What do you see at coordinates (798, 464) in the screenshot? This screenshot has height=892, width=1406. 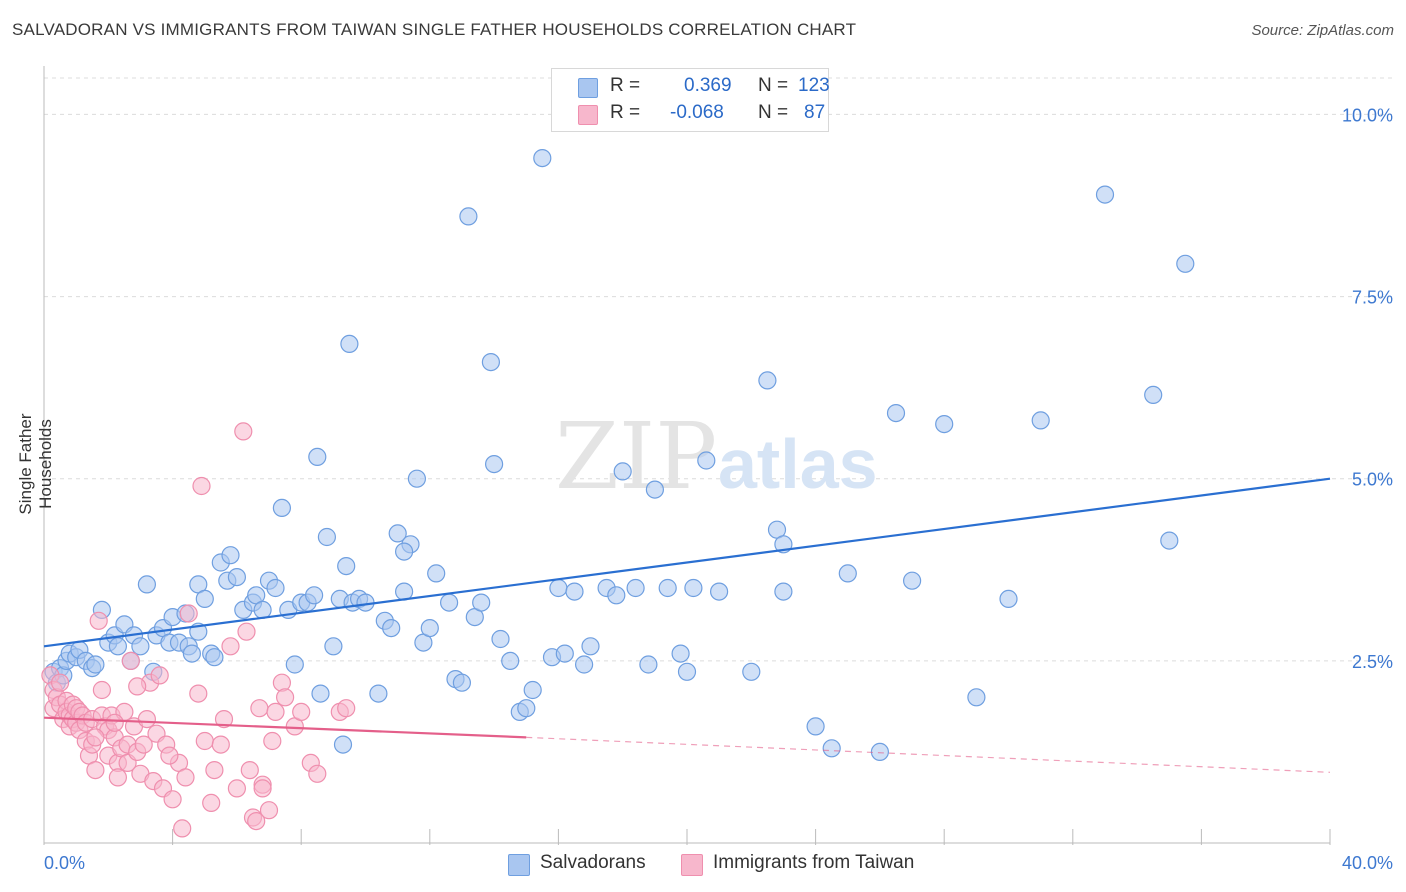 I see `watermark-atlas: atlas` at bounding box center [798, 464].